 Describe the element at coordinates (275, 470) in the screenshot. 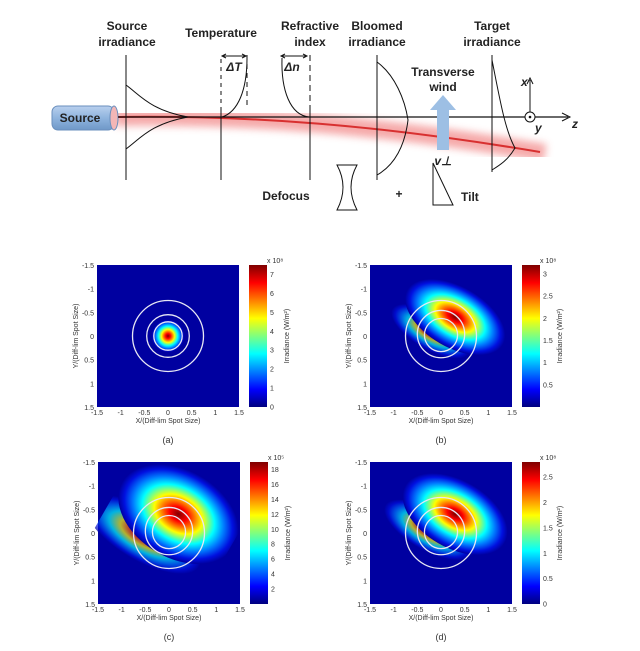

I see `colorbar-tick: 18` at that location.